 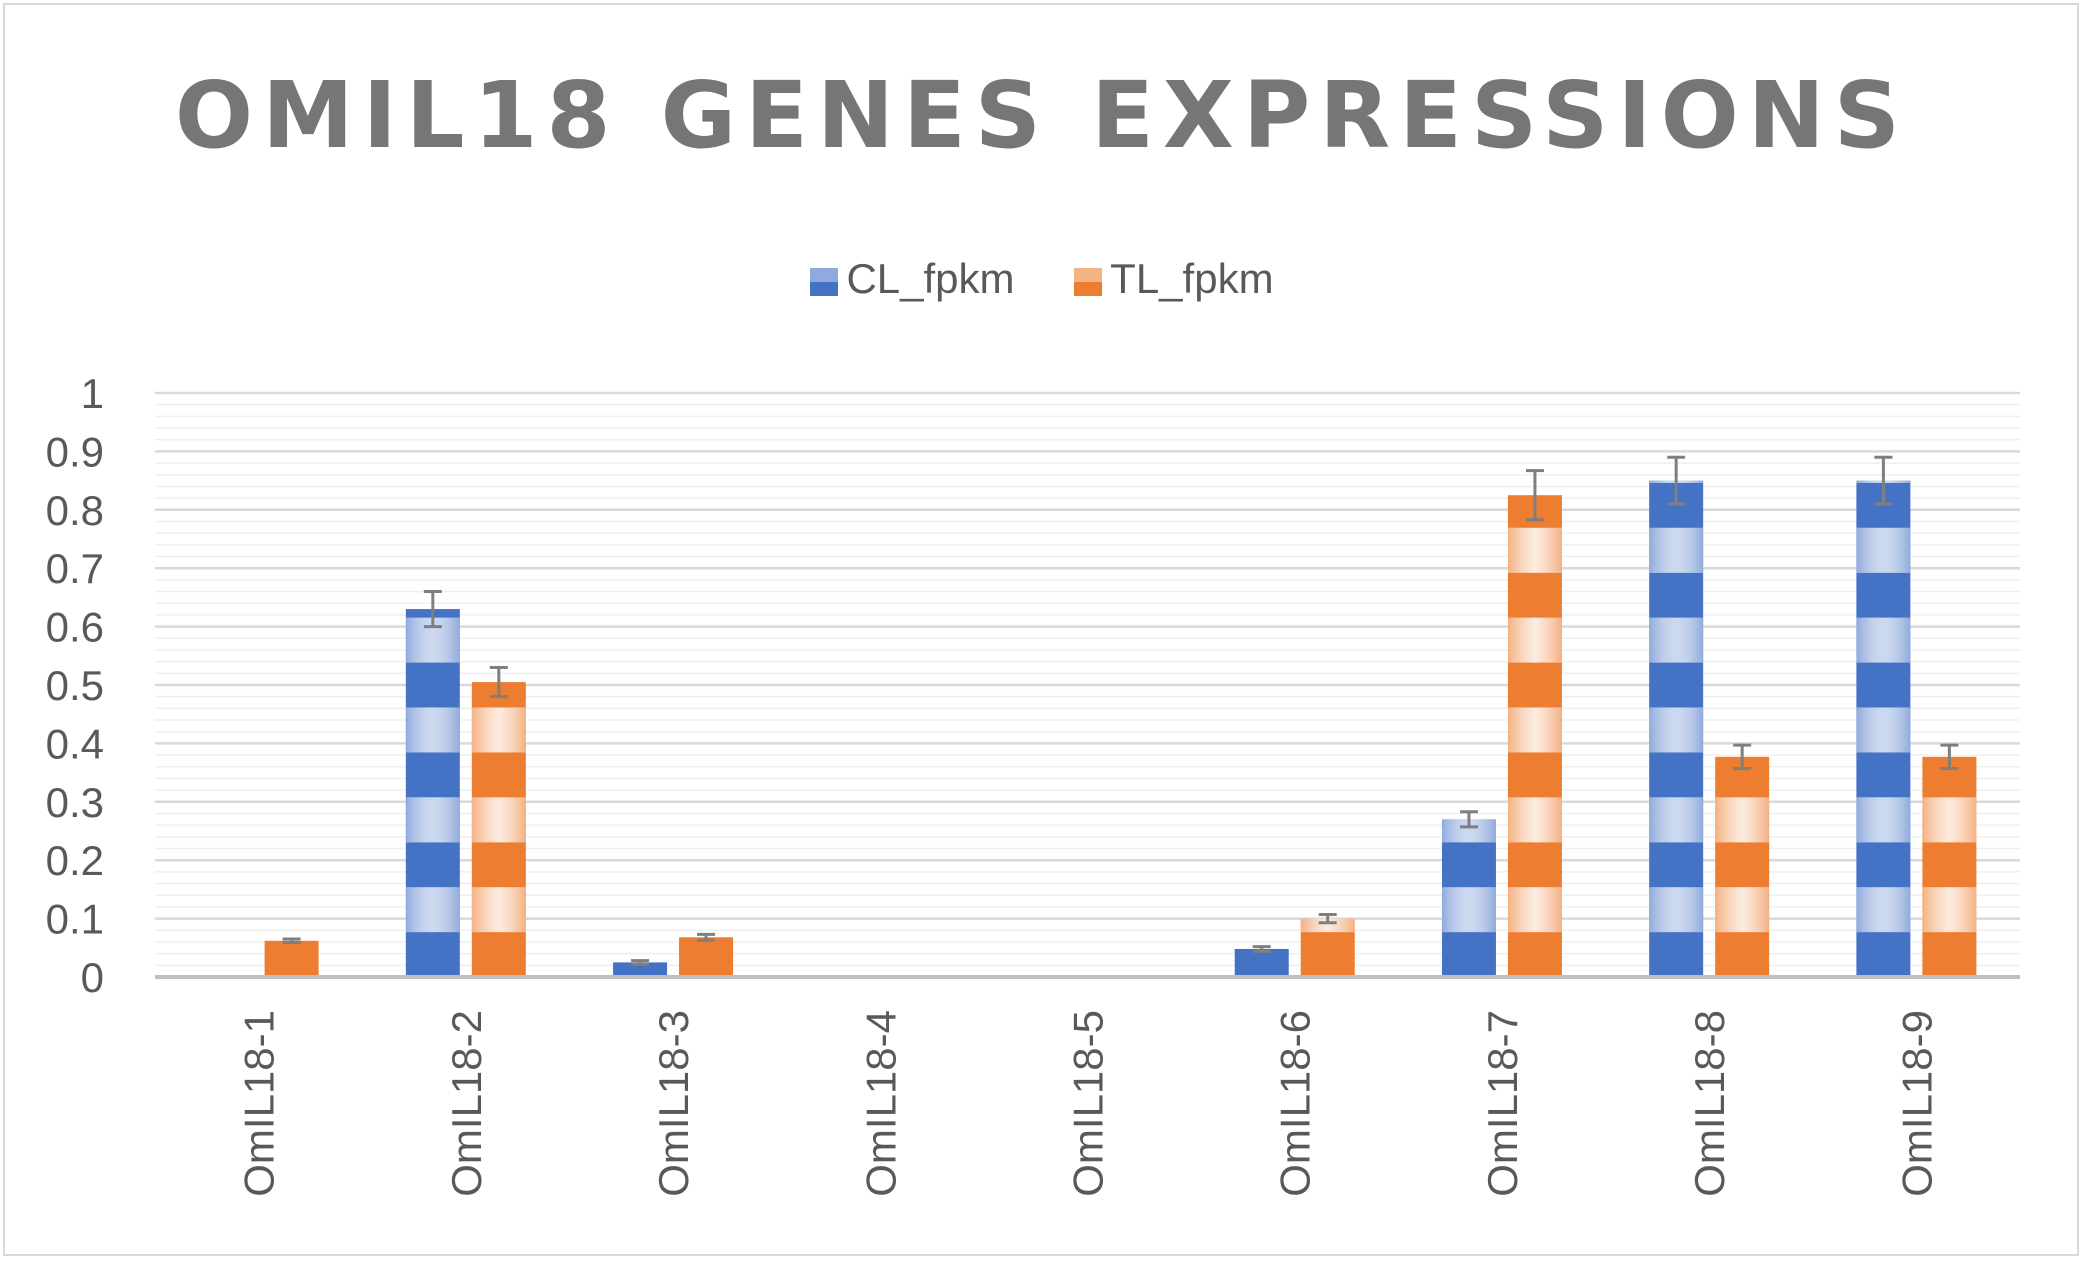 I want to click on y-tick-label: 0.9, so click(x=75, y=451).